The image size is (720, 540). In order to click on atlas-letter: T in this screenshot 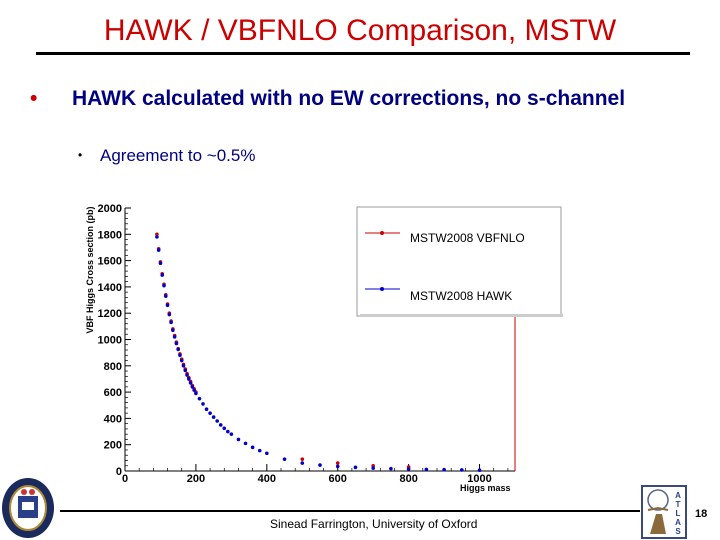, I will do `click(678, 504)`.